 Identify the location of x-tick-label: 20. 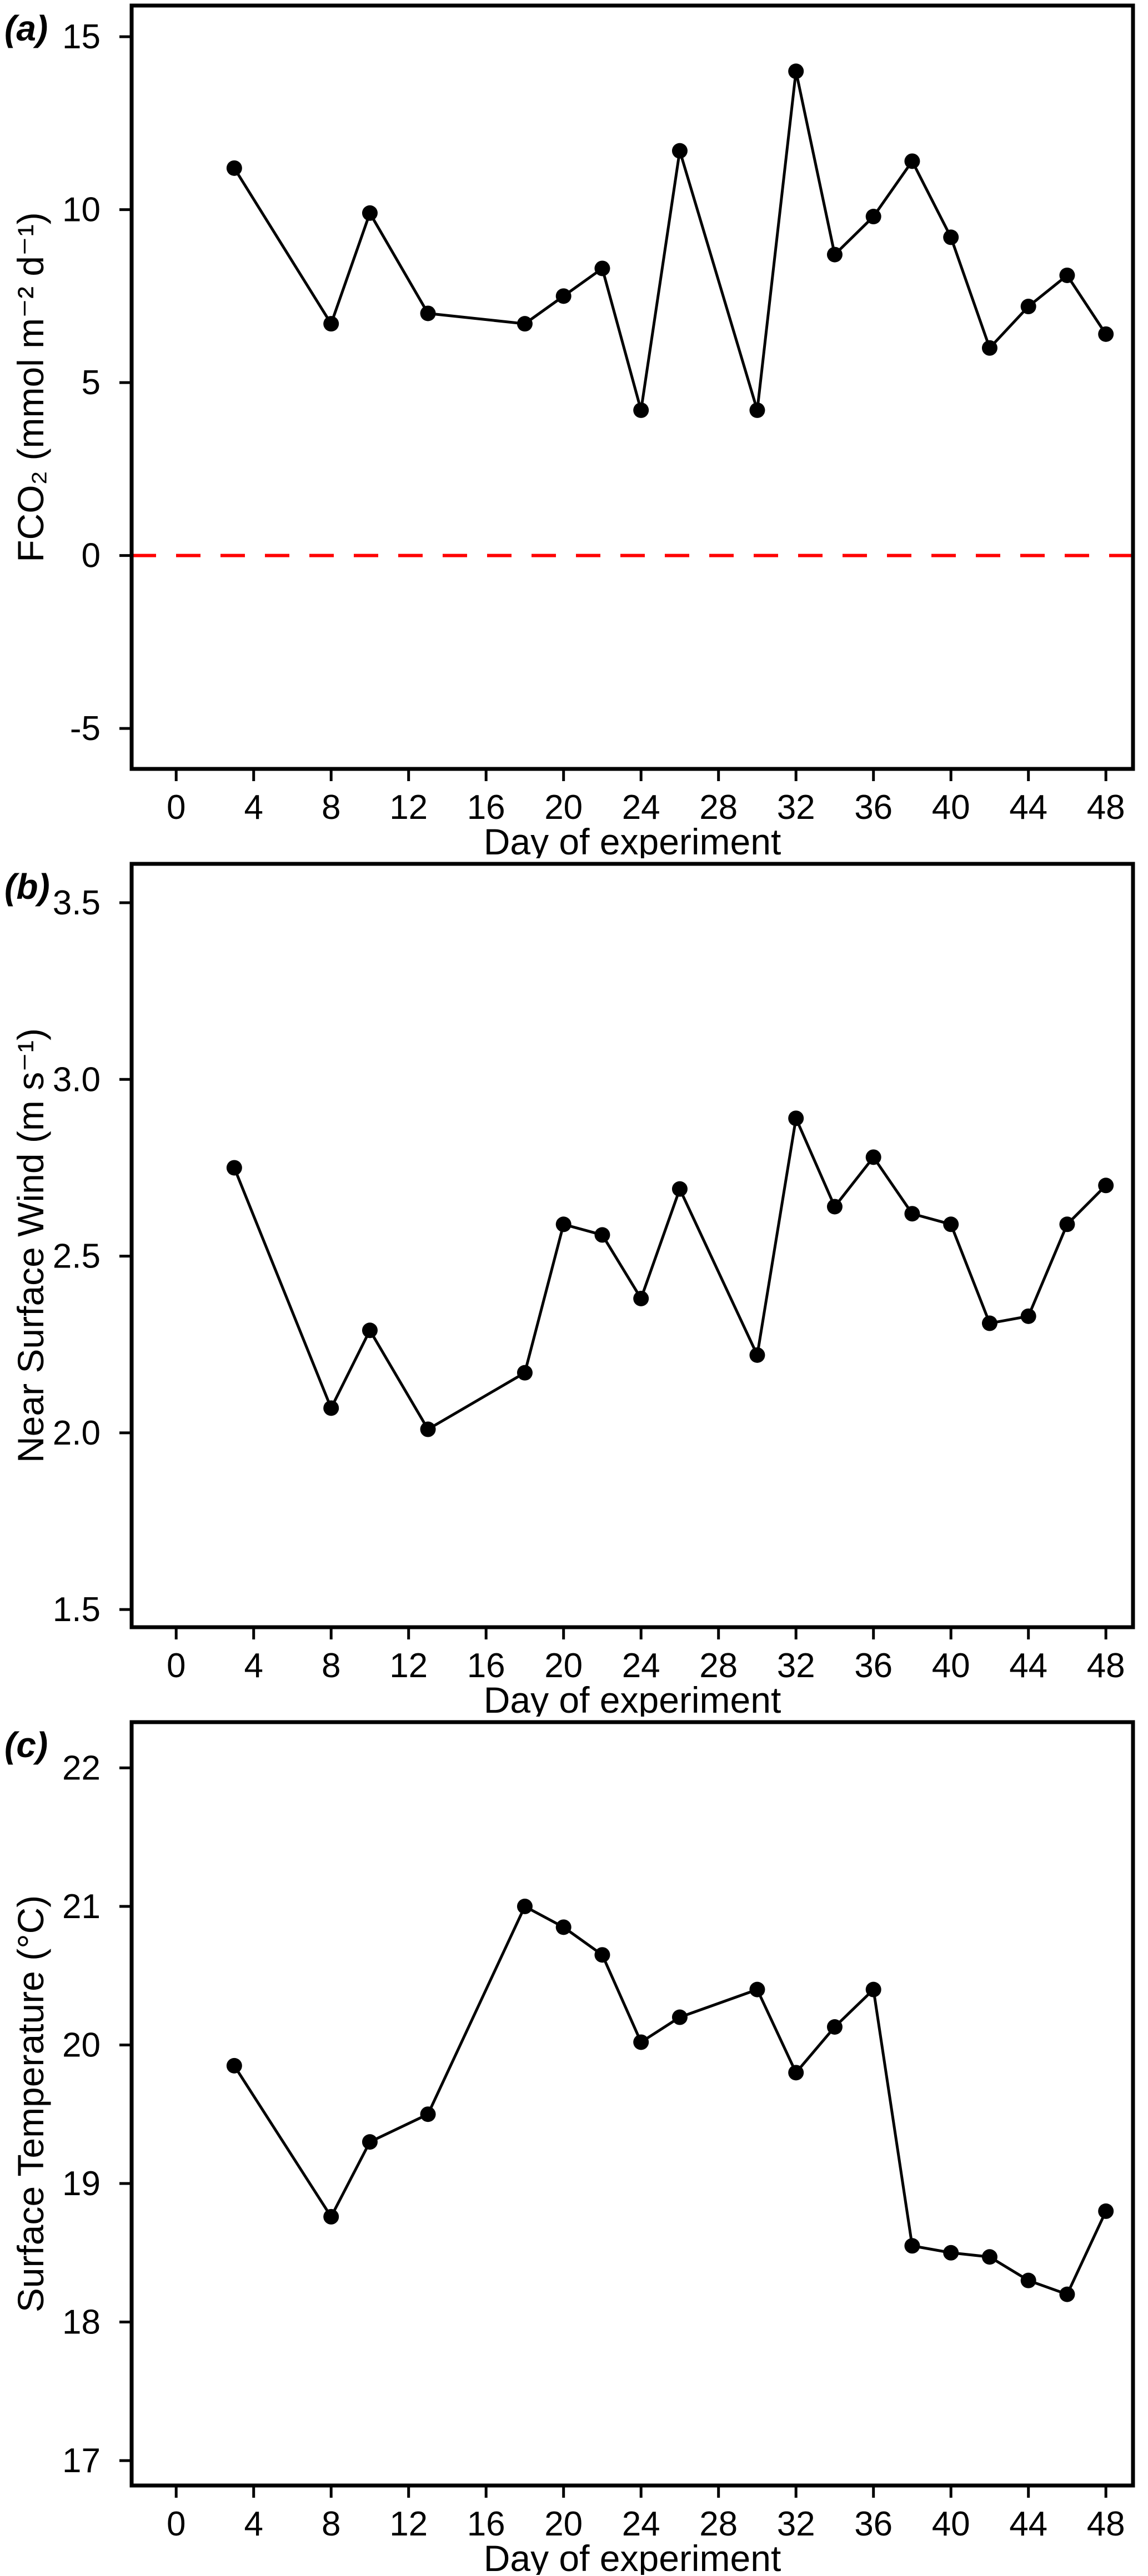
(563, 807).